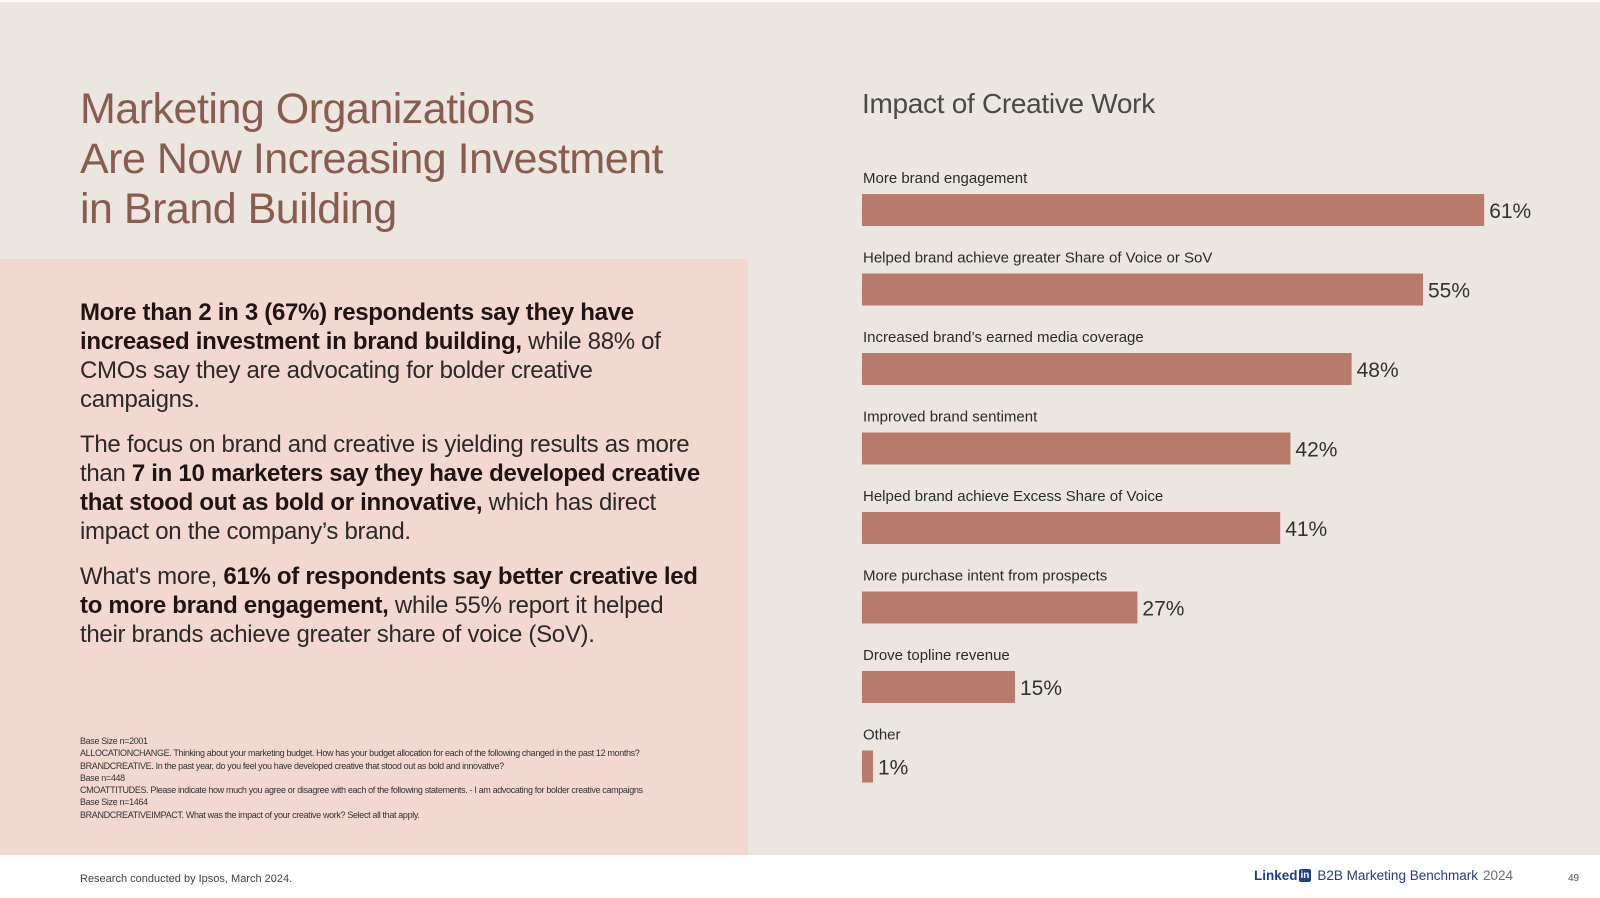 Image resolution: width=1600 pixels, height=898 pixels. I want to click on report-name: B2B Marketing Benchmark, so click(1397, 875).